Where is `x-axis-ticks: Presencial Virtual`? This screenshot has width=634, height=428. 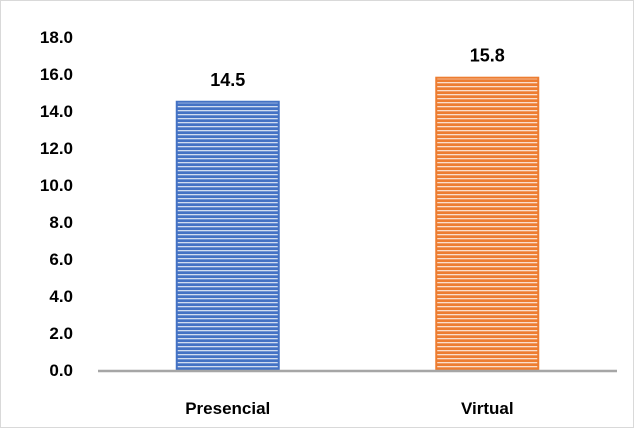 x-axis-ticks: Presencial Virtual is located at coordinates (349, 408).